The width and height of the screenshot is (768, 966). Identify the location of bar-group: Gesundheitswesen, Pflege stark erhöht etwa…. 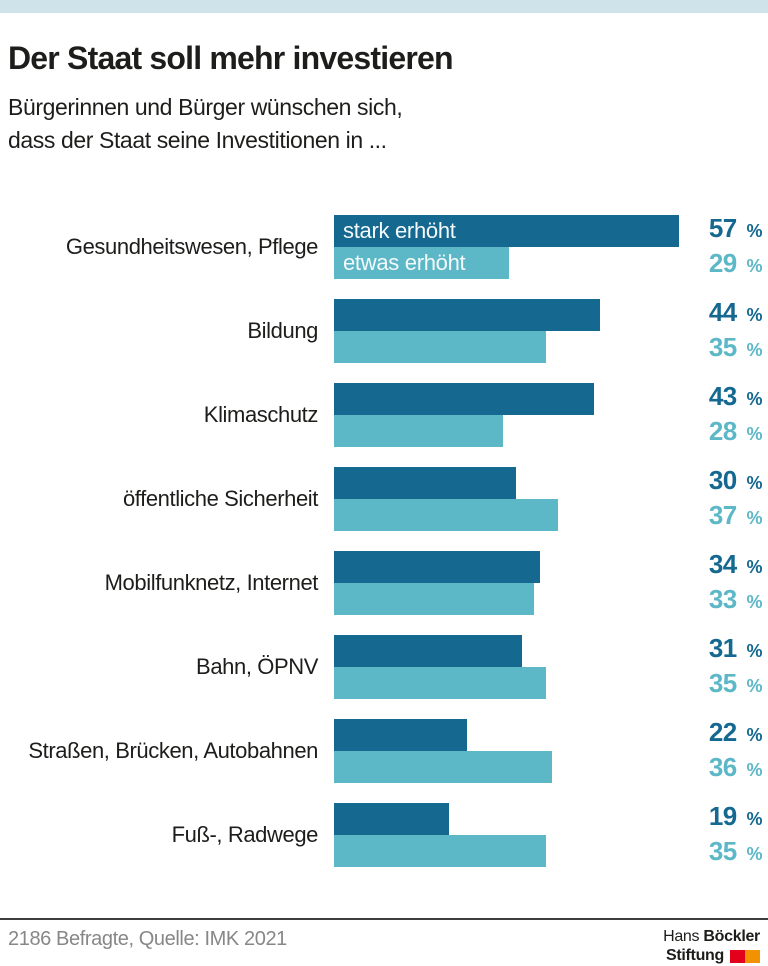
(384, 247).